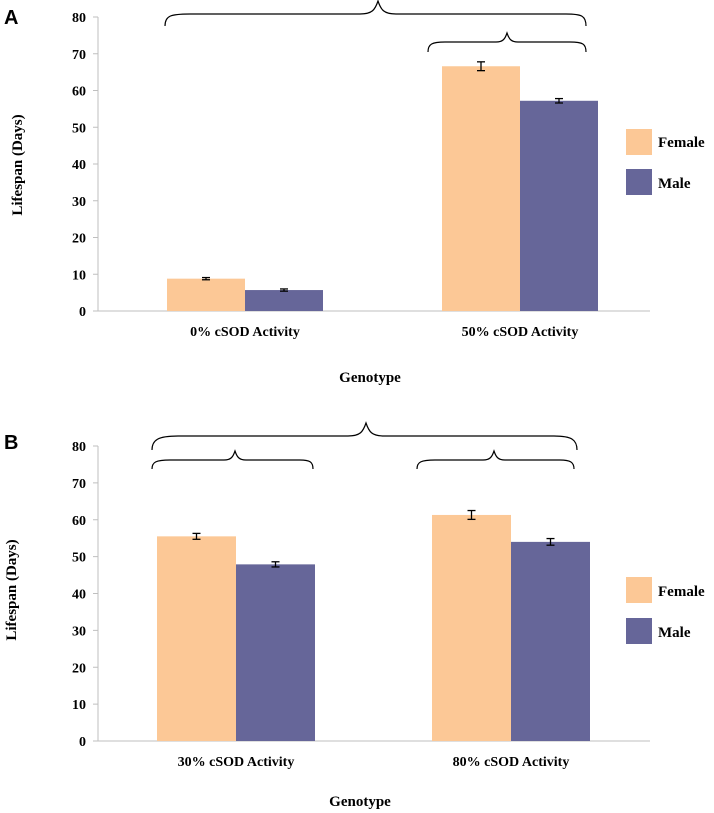  What do you see at coordinates (196, 536) in the screenshot?
I see `error-bar-female-b1` at bounding box center [196, 536].